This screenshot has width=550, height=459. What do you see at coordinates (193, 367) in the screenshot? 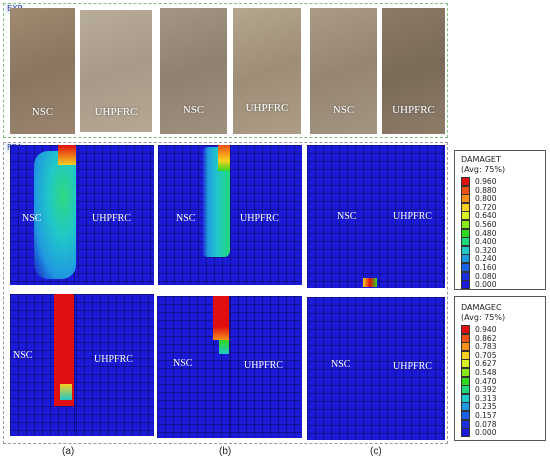
I see `fea-compression-nsc-b: NSC` at bounding box center [193, 367].